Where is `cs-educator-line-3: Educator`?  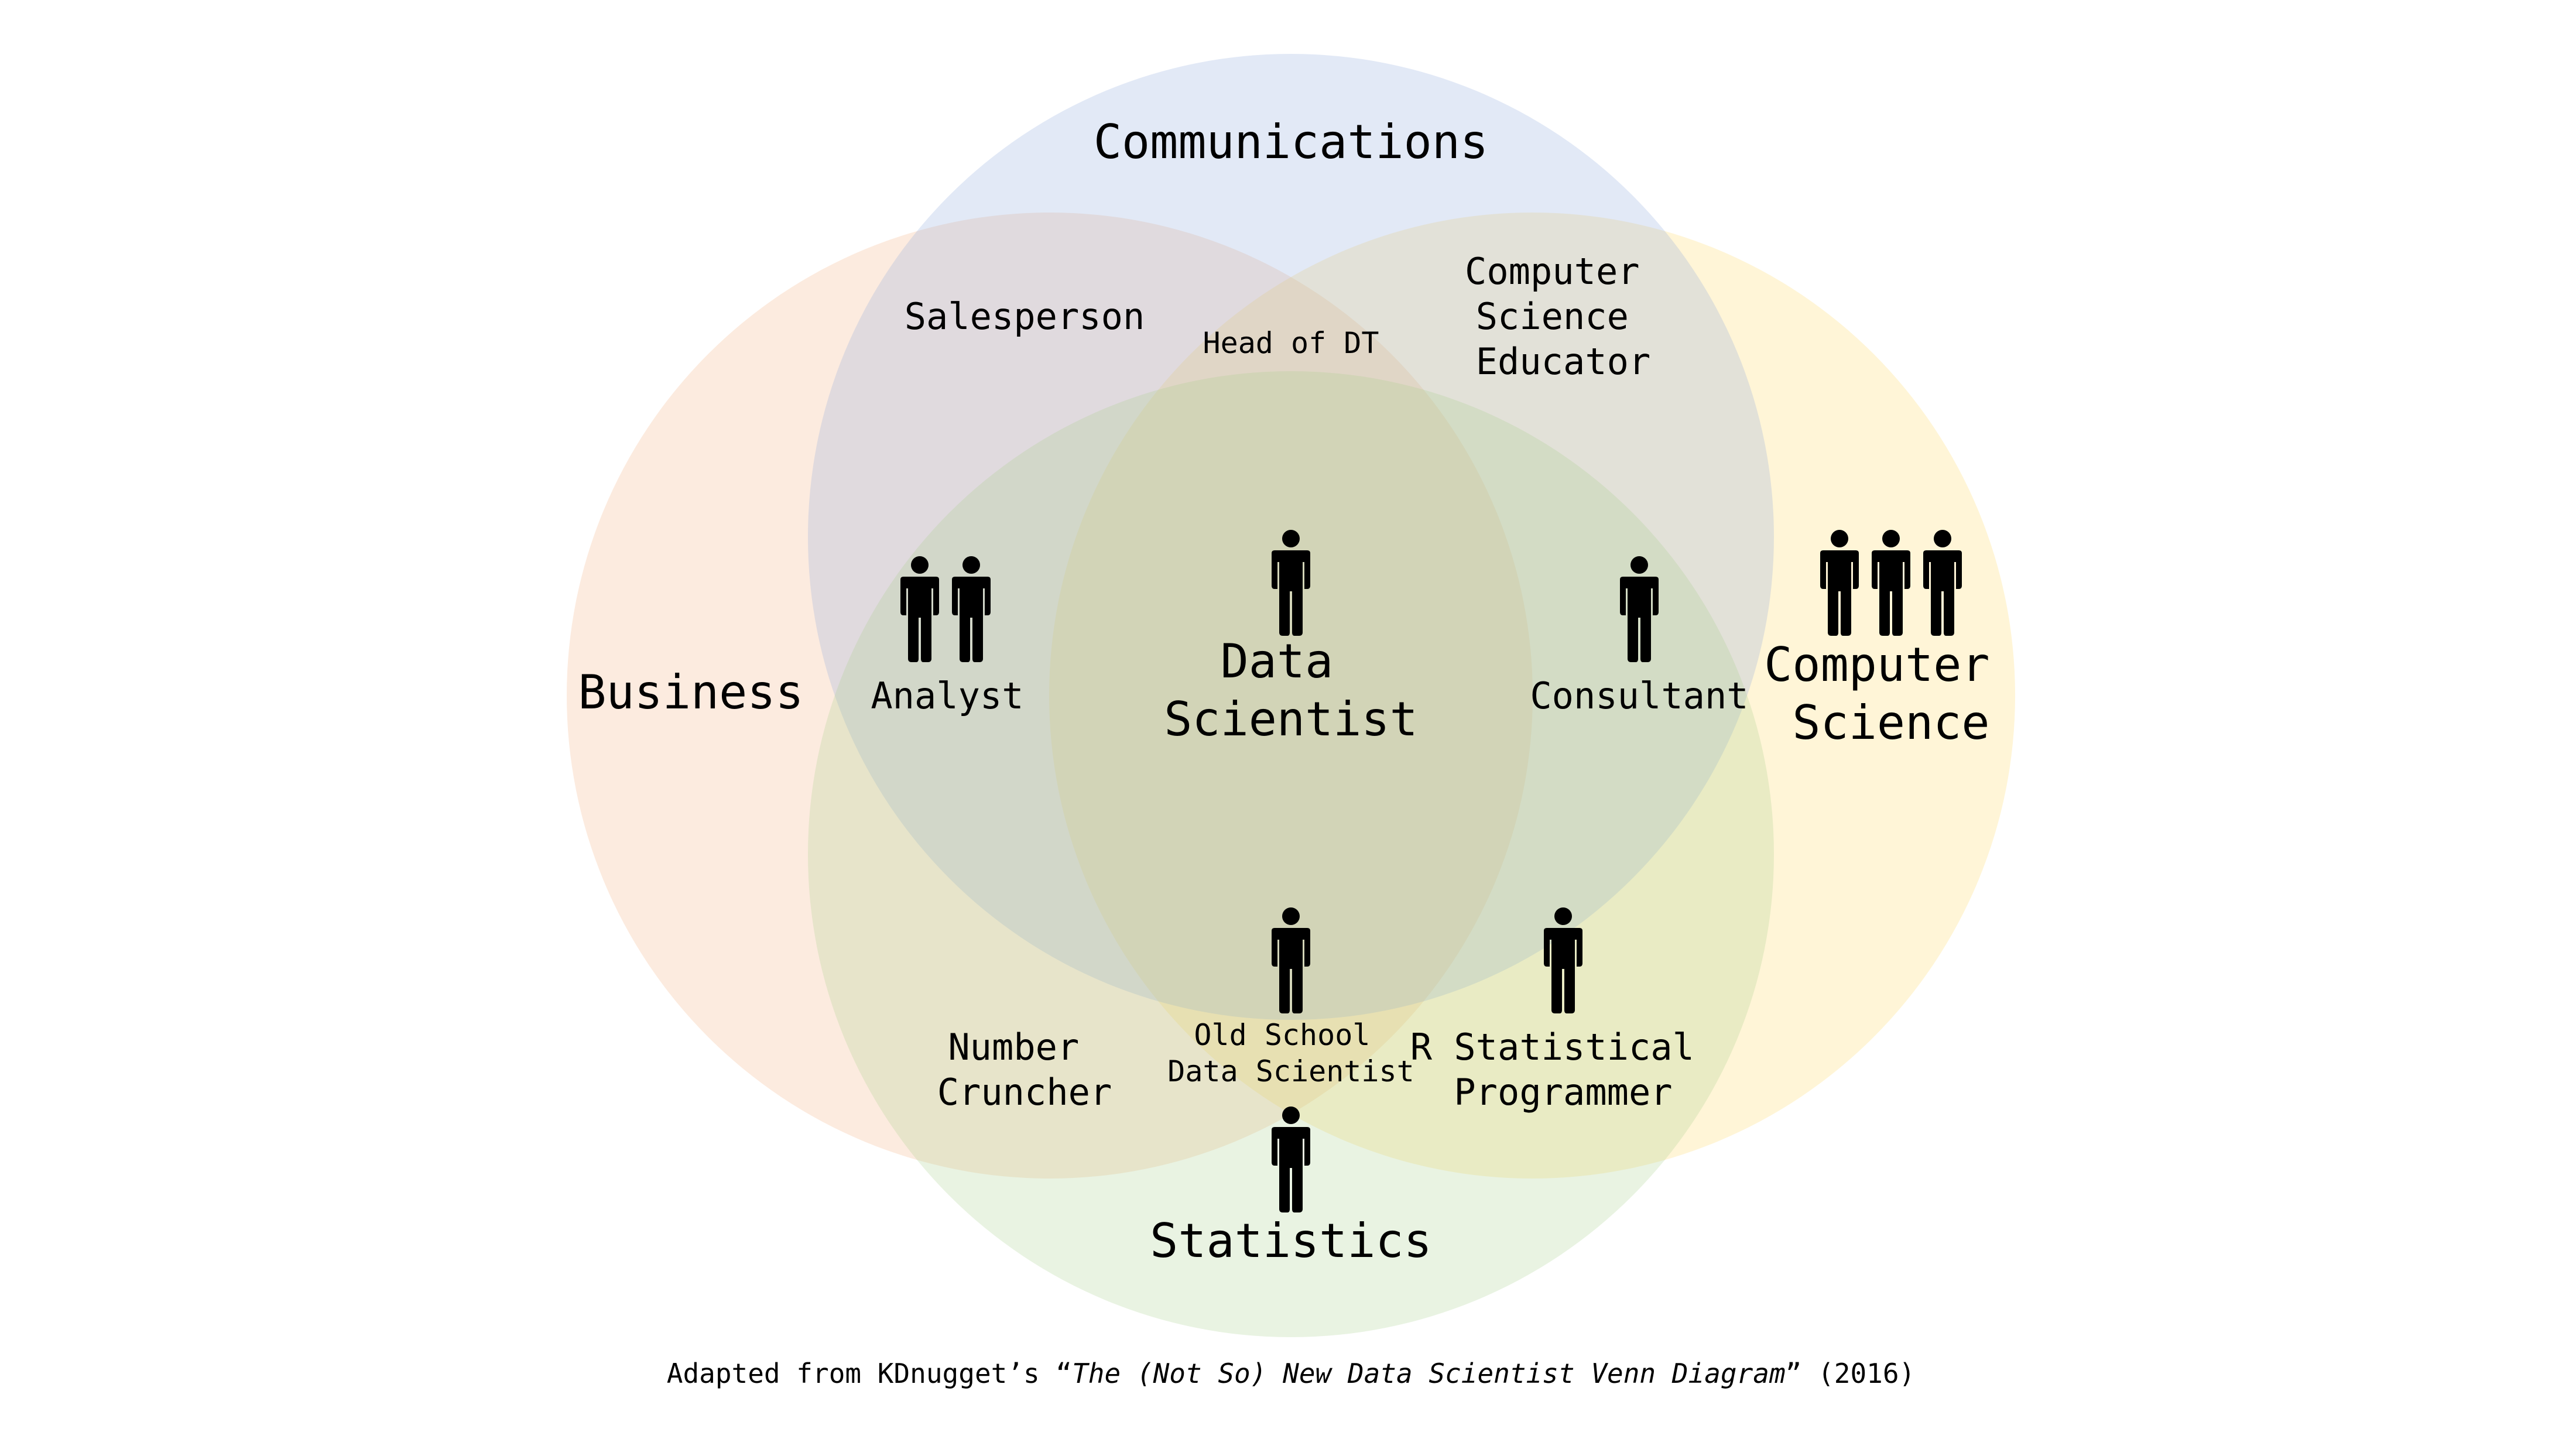
cs-educator-line-3: Educator is located at coordinates (1563, 361).